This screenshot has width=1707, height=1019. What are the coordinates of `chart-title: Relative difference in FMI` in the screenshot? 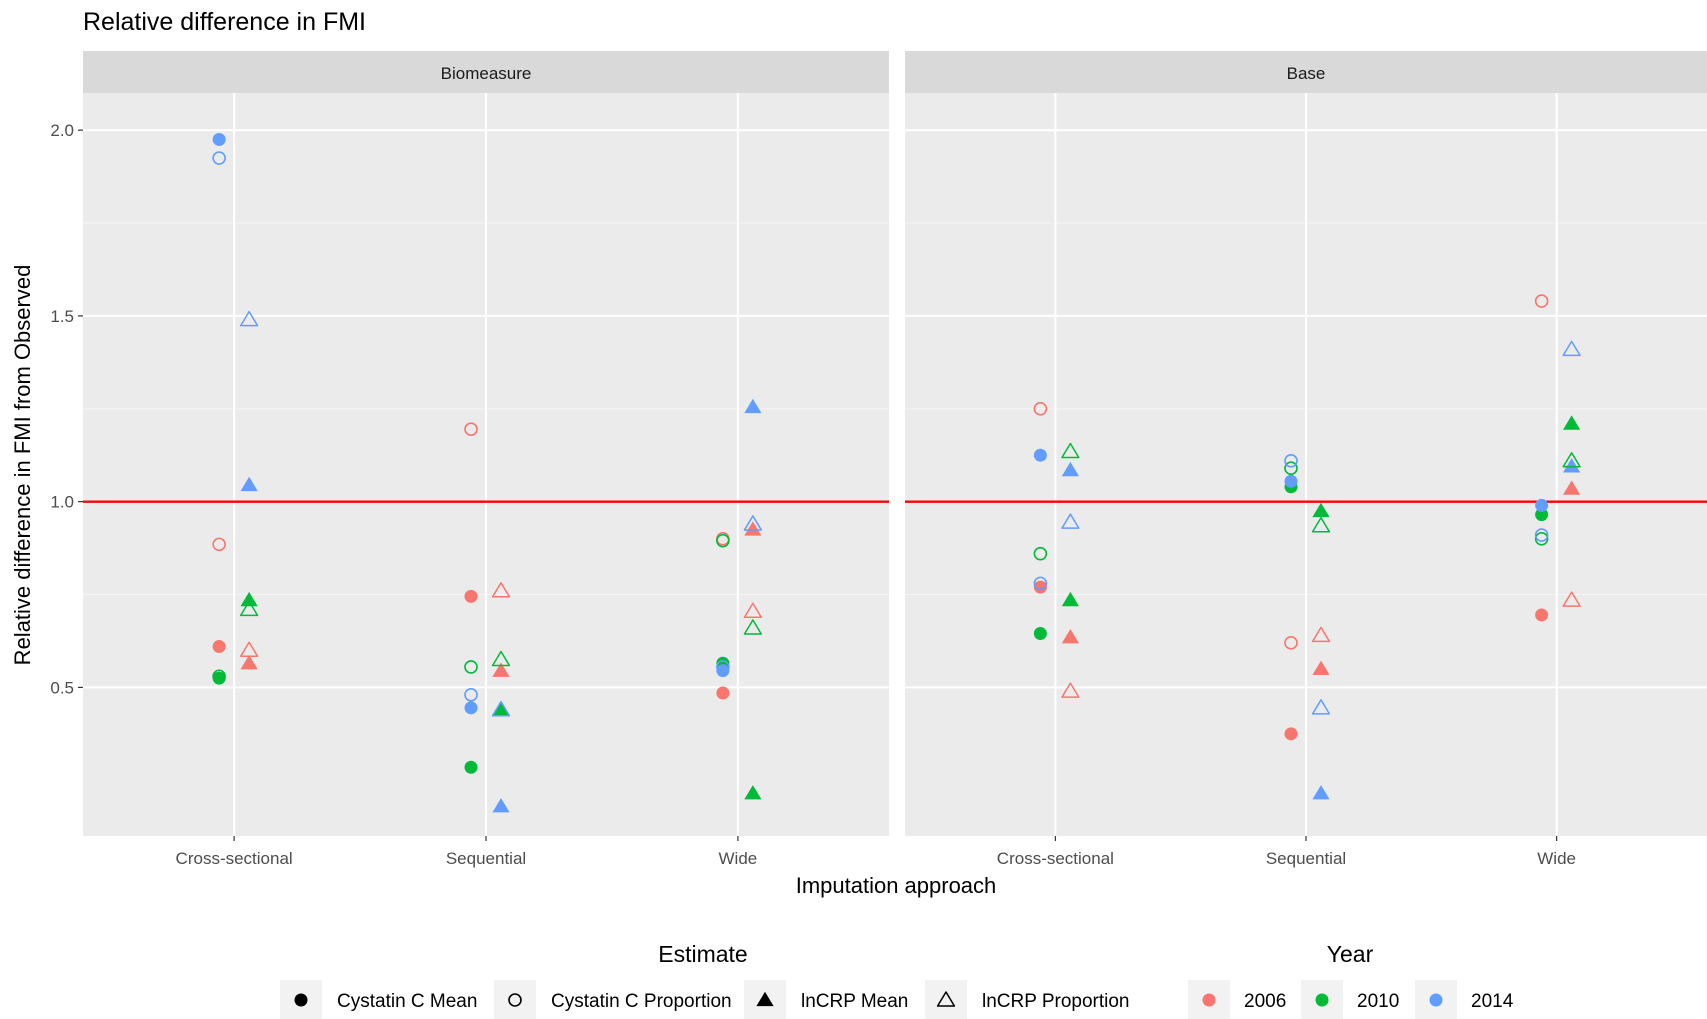 It's located at (224, 22).